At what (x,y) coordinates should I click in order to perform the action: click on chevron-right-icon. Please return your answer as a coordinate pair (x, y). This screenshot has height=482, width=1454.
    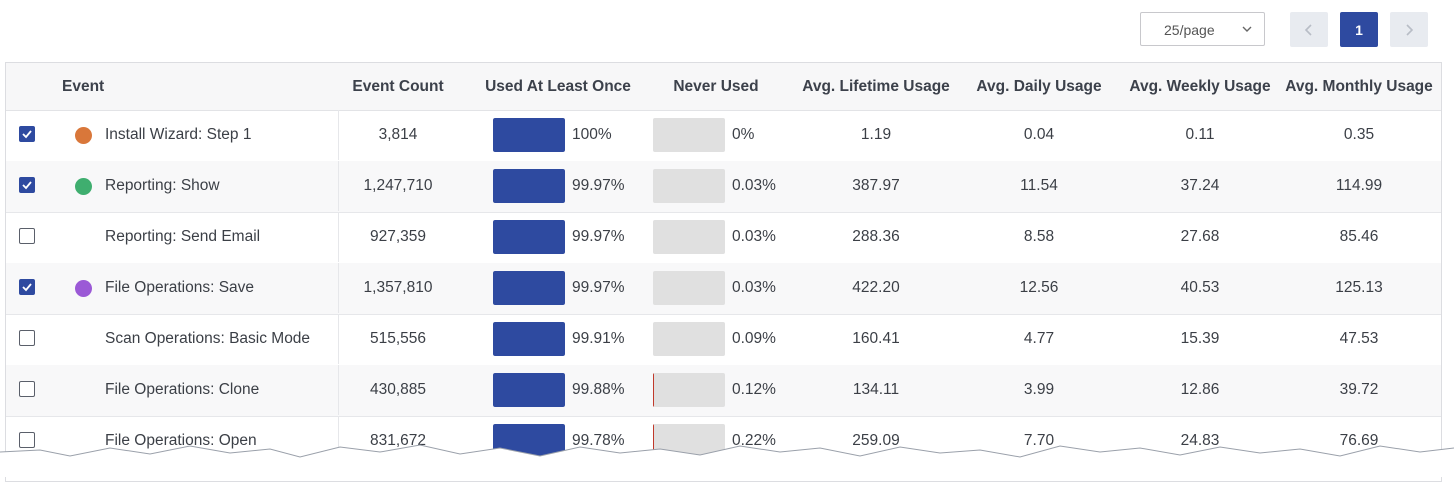
    Looking at the image, I should click on (1409, 30).